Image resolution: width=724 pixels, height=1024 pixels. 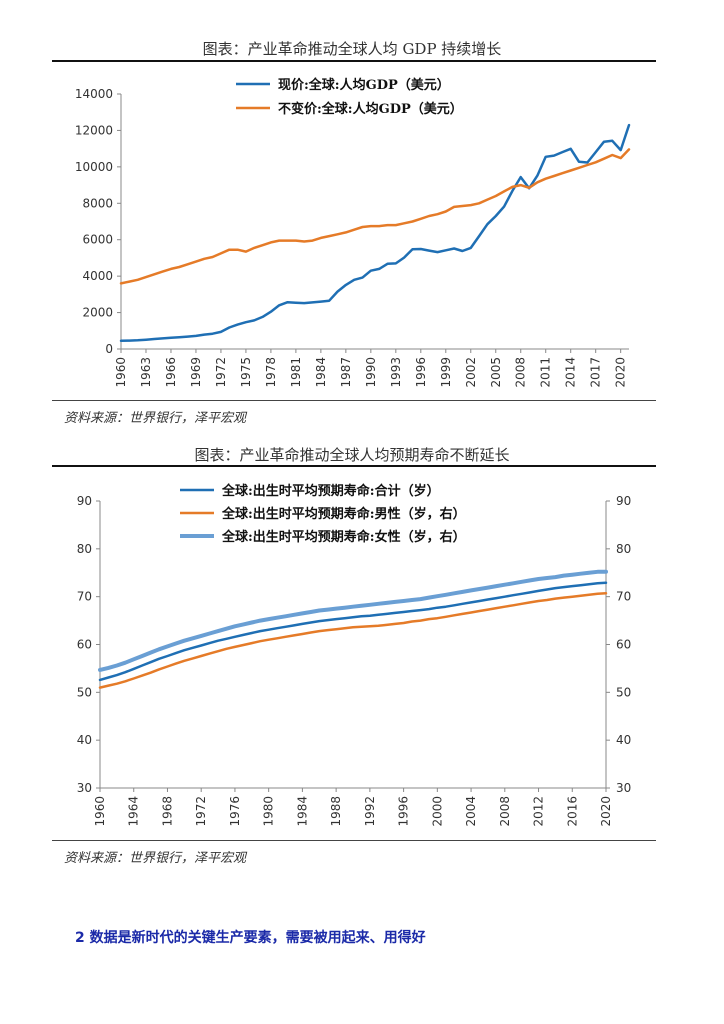 What do you see at coordinates (302, 811) in the screenshot?
I see `life-x-tick-label: 1984` at bounding box center [302, 811].